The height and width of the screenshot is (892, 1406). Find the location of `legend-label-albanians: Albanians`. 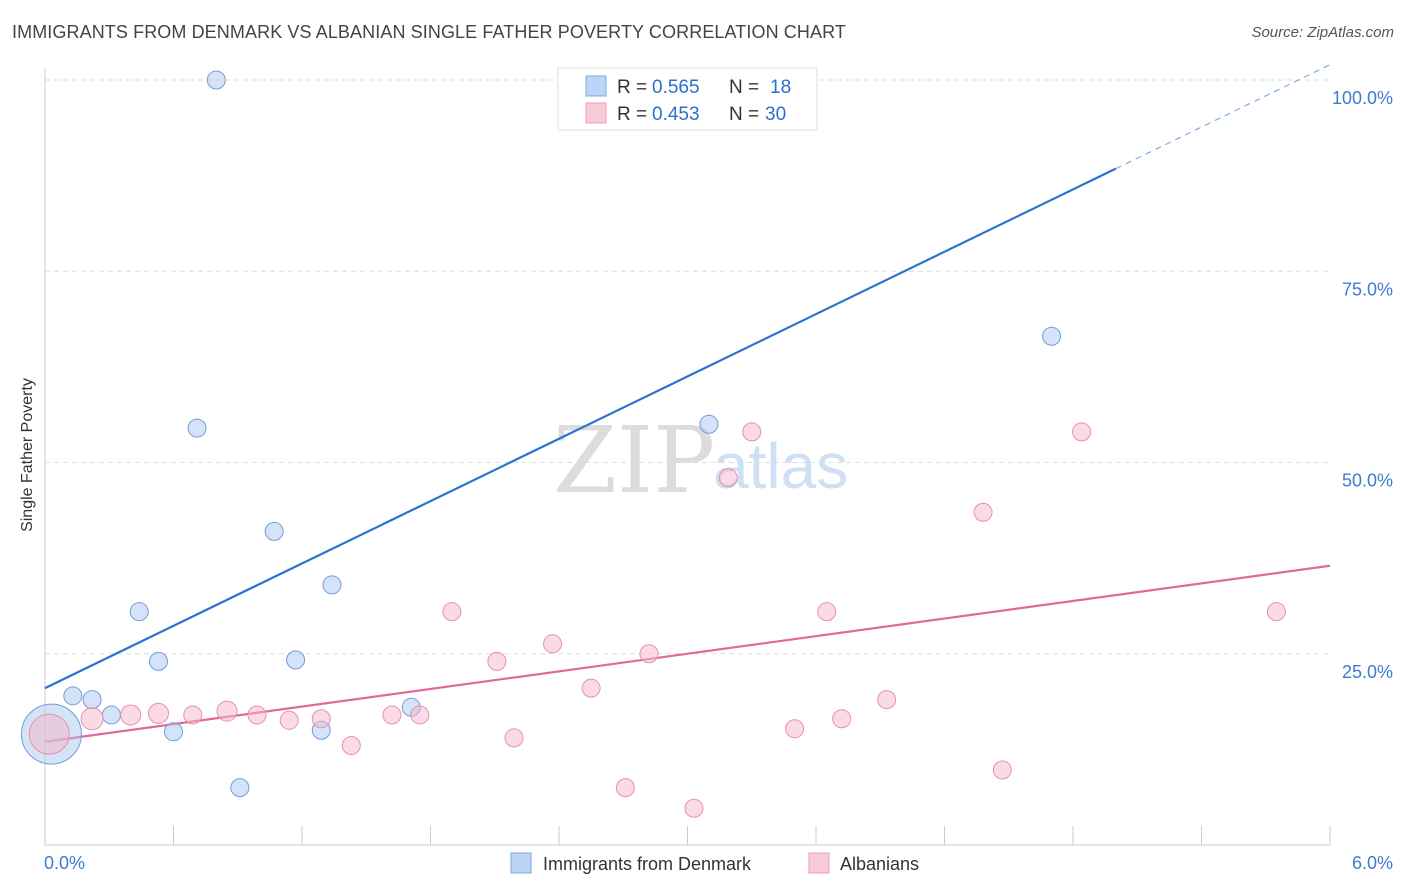

legend-label-albanians: Albanians is located at coordinates (879, 864).